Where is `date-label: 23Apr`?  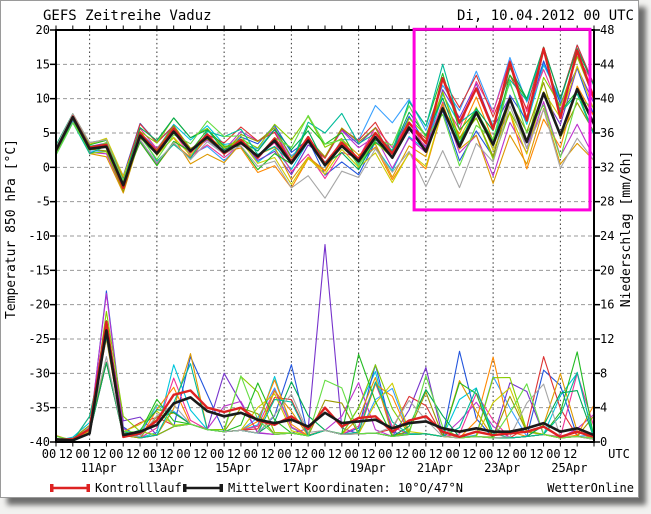 date-label: 23Apr is located at coordinates (502, 468).